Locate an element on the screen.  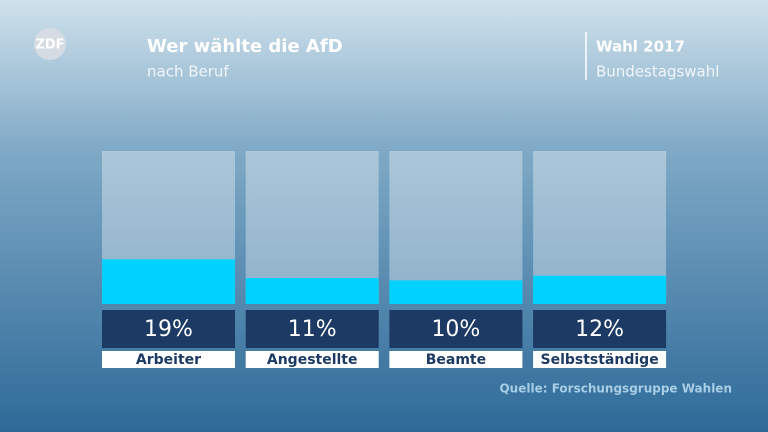
logo-circle is located at coordinates (50, 44).